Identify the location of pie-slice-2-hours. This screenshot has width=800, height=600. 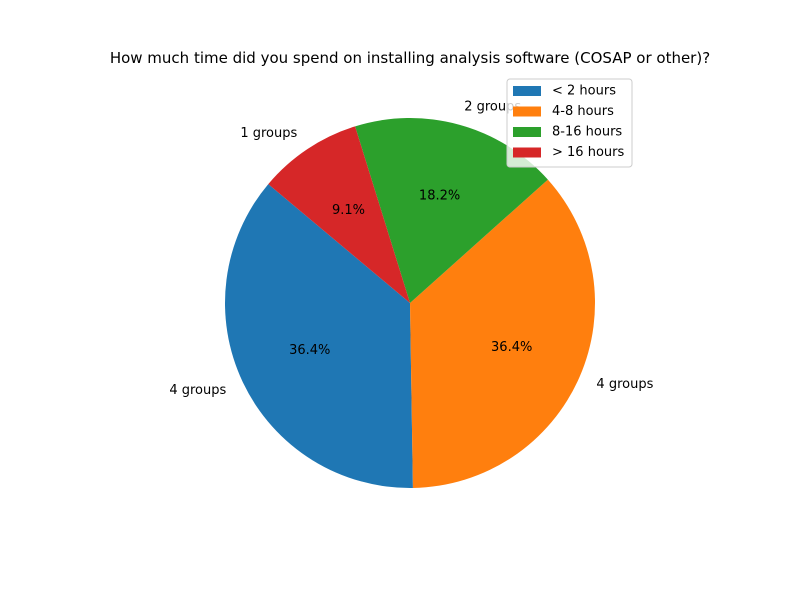
(318, 336).